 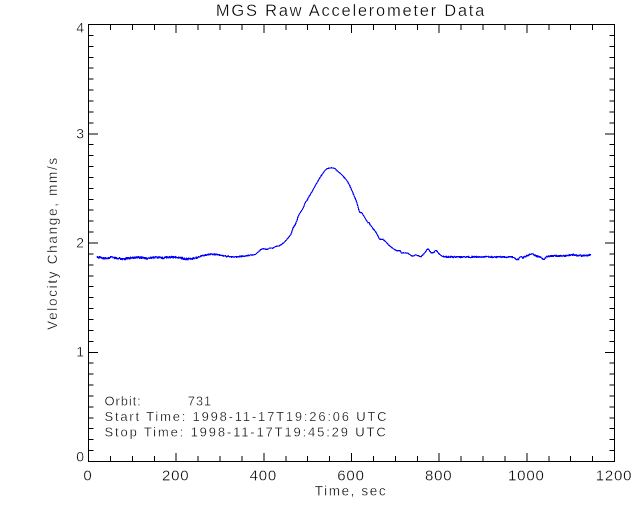 What do you see at coordinates (80, 27) in the screenshot?
I see `svg-text: 4` at bounding box center [80, 27].